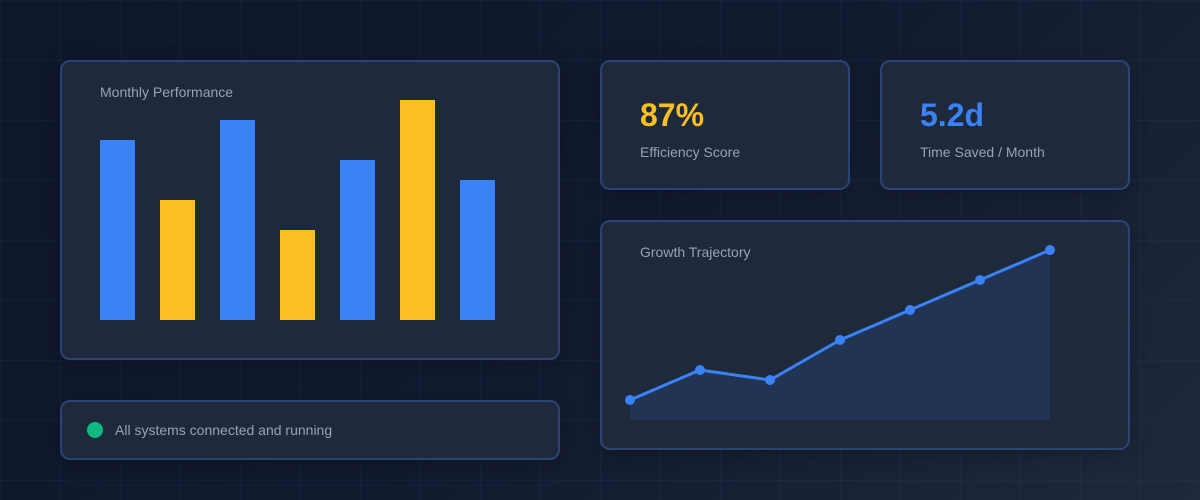  What do you see at coordinates (982, 152) in the screenshot?
I see `time-saved-label: Time Saved / Month` at bounding box center [982, 152].